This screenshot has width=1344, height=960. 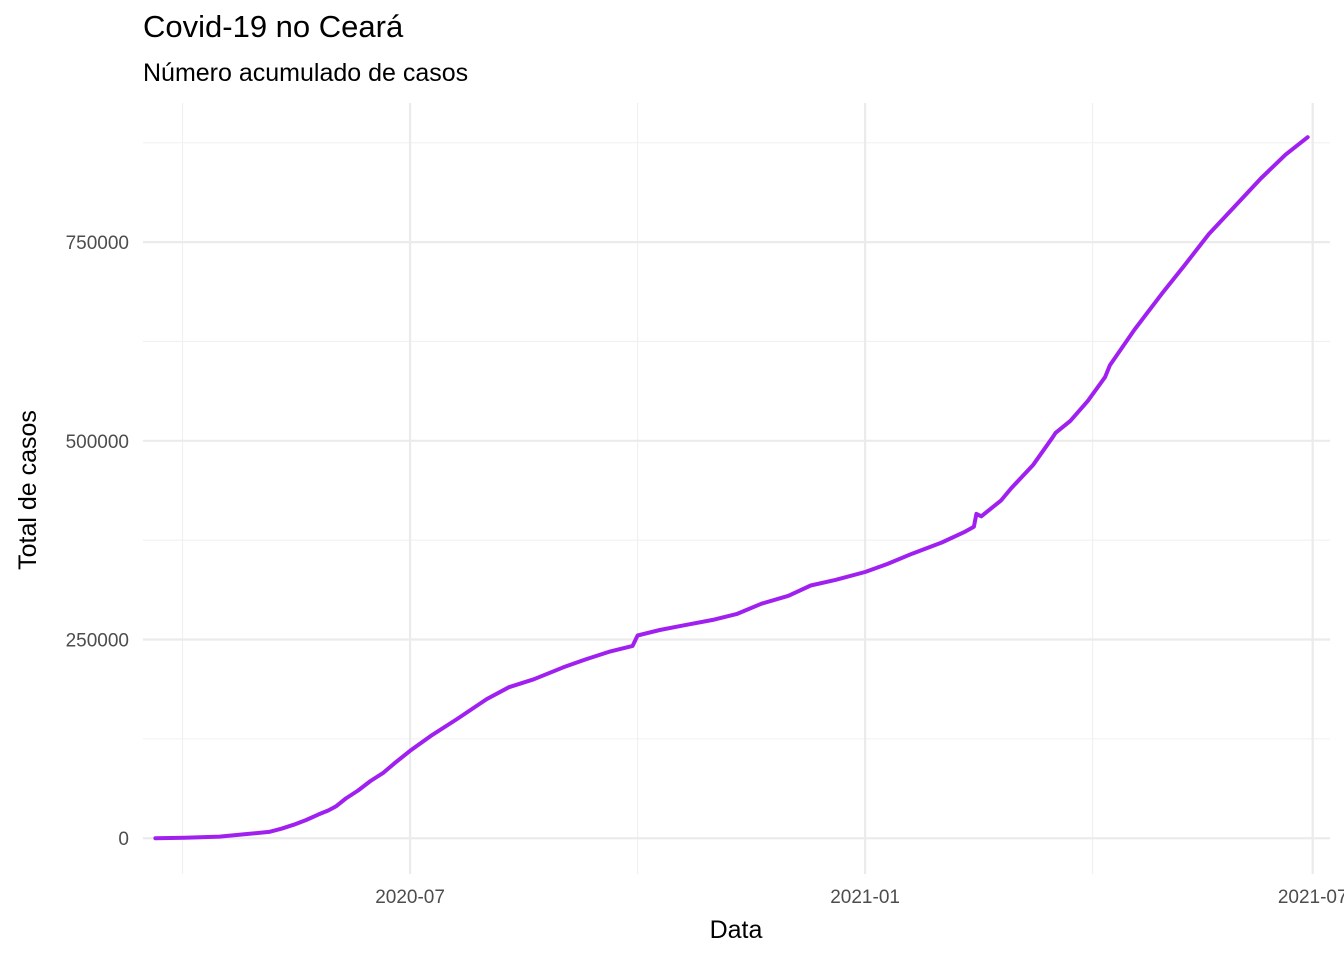 What do you see at coordinates (410, 897) in the screenshot?
I see `x-tick-label: 2020-07` at bounding box center [410, 897].